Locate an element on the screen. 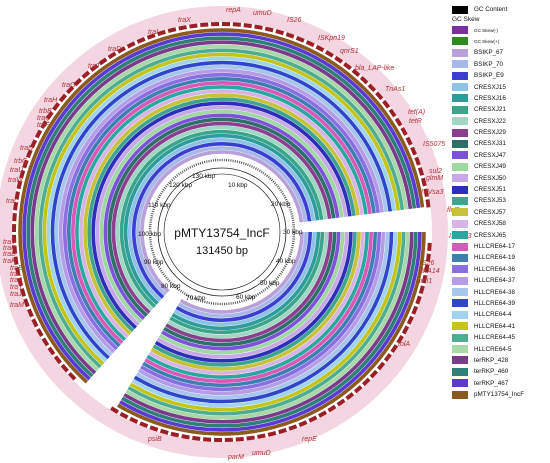 This screenshot has height=463, width=550. legend-gc-skew-plus-swatch is located at coordinates (460, 41).